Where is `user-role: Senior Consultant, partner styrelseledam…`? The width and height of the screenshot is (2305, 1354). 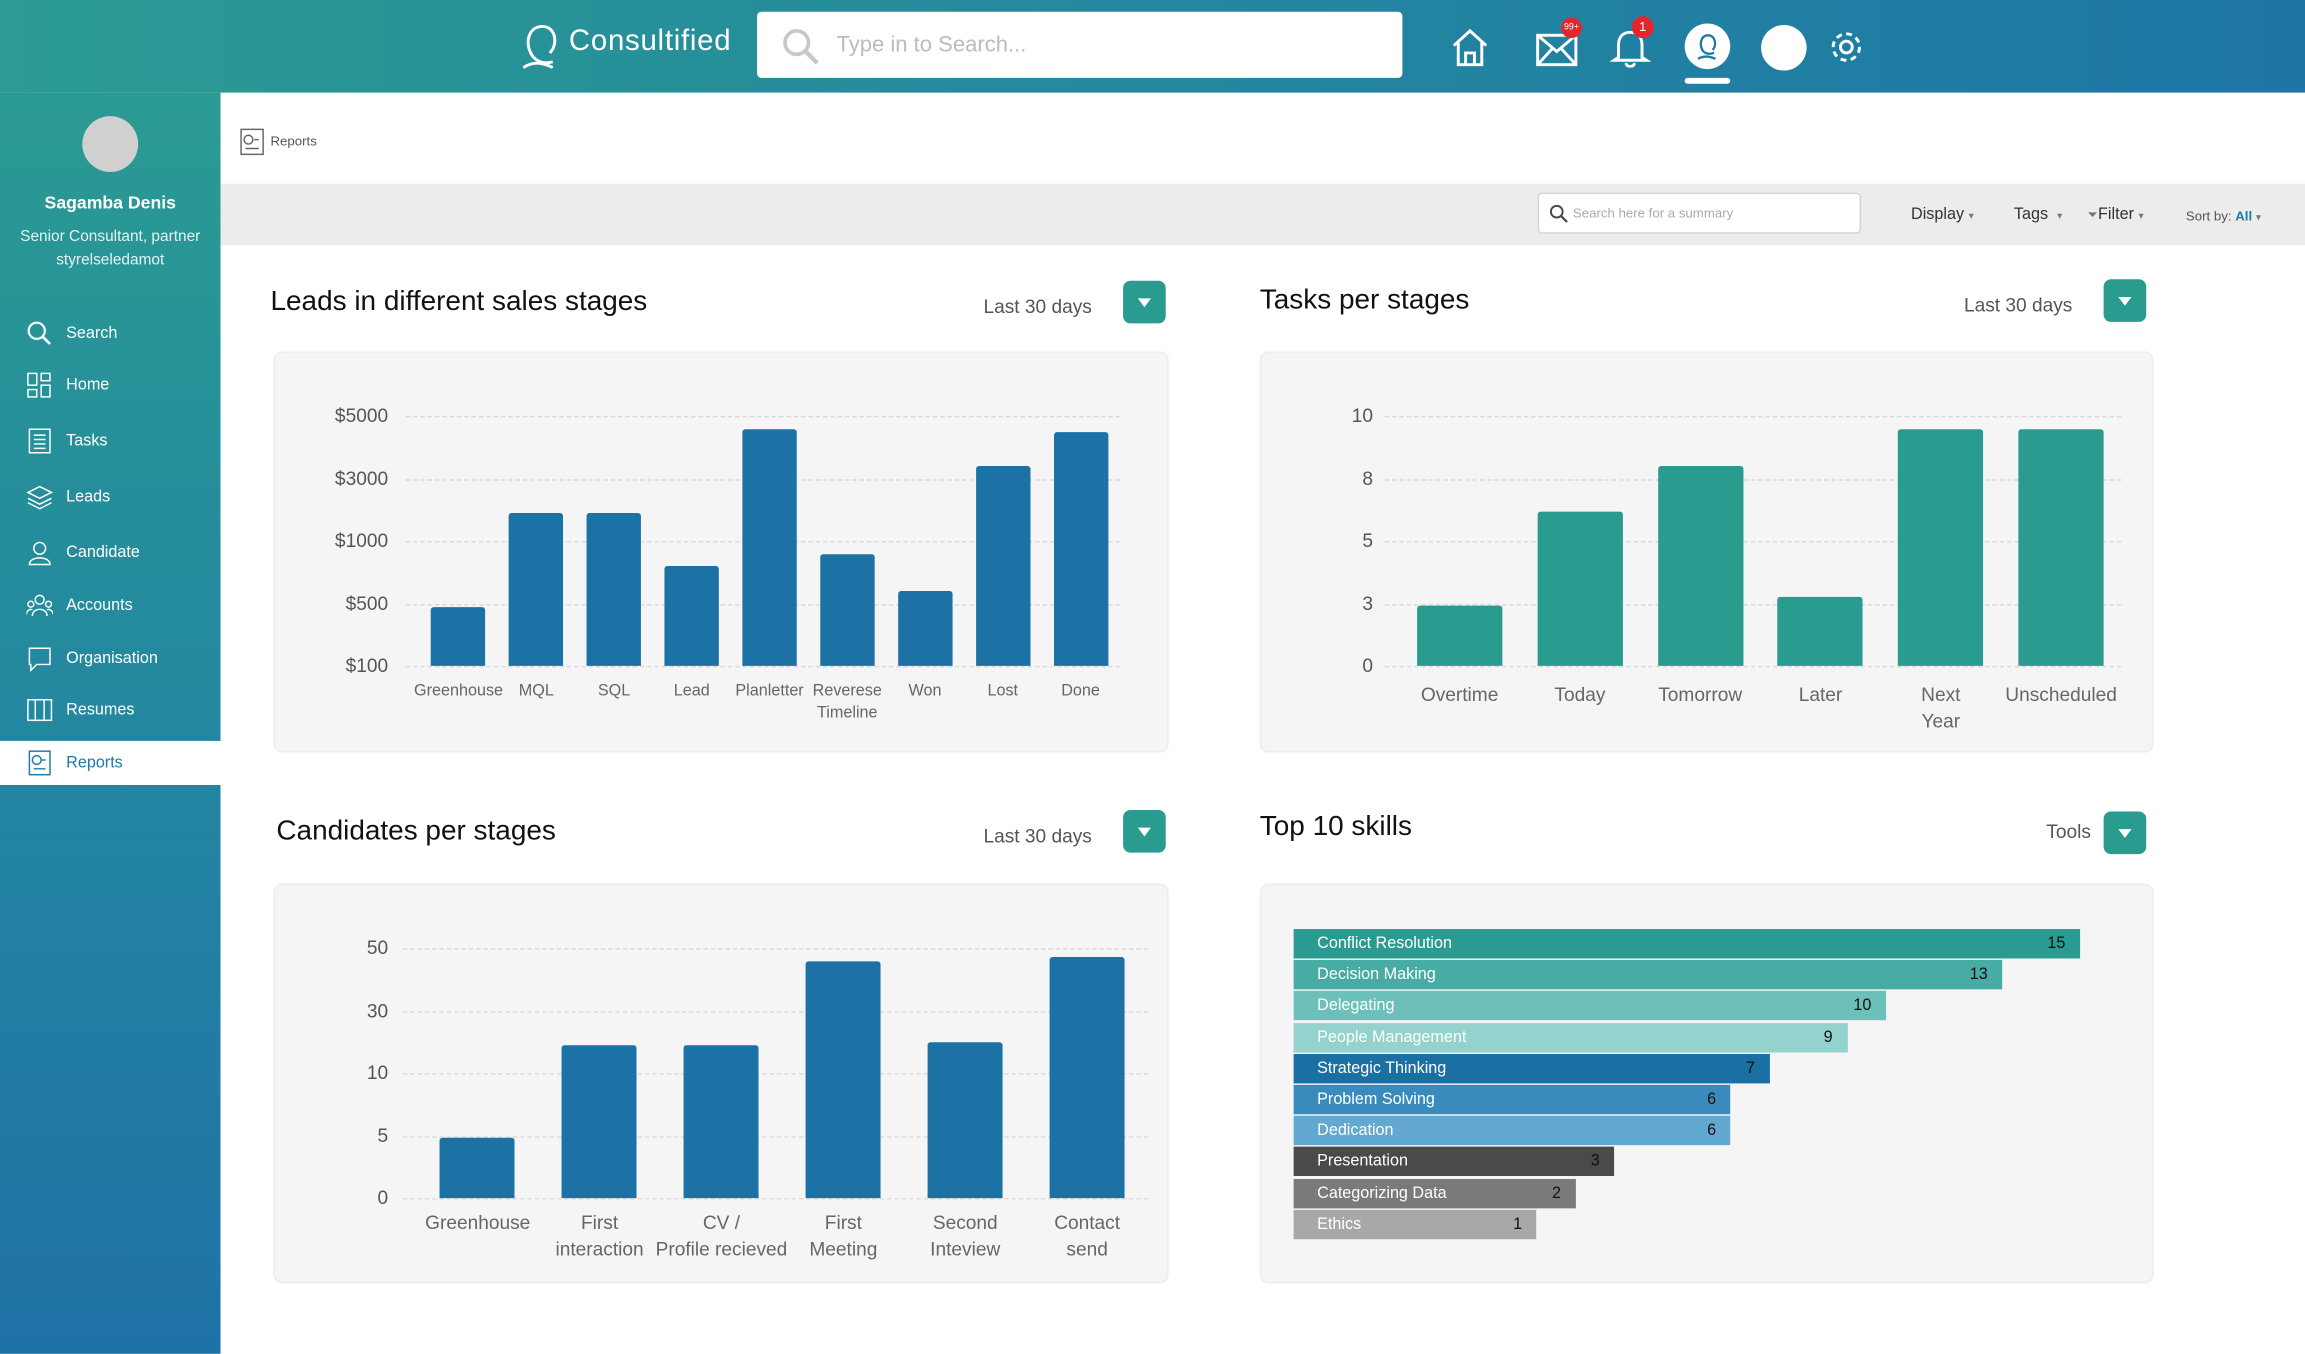 user-role: Senior Consultant, partner styrelseledam… is located at coordinates (110, 248).